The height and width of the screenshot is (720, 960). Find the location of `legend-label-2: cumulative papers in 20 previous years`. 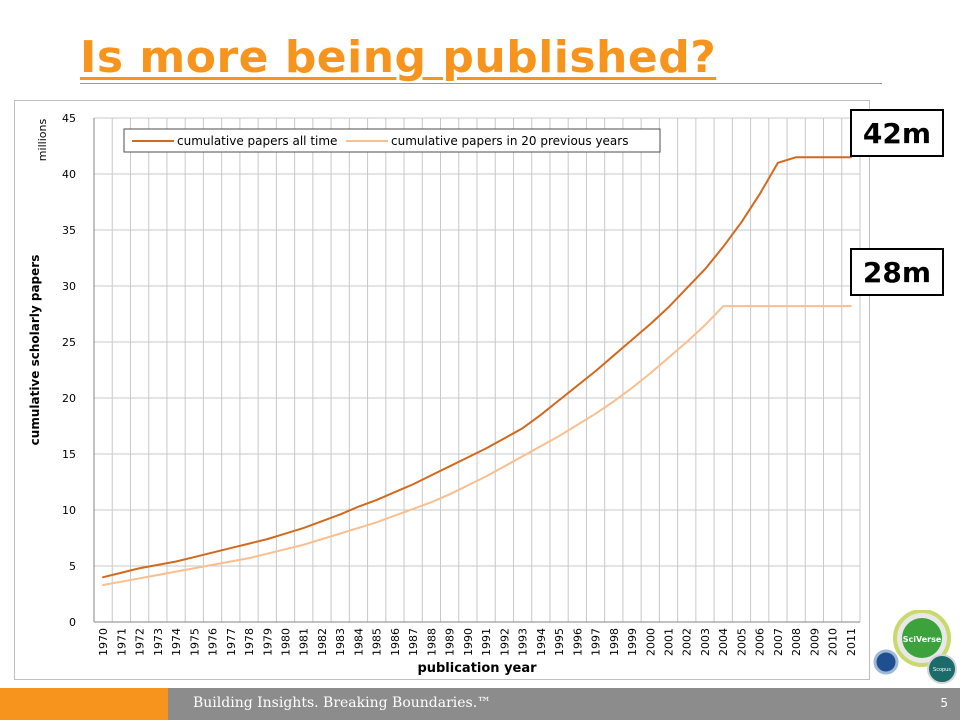

legend-label-2: cumulative papers in 20 previous years is located at coordinates (509, 141).